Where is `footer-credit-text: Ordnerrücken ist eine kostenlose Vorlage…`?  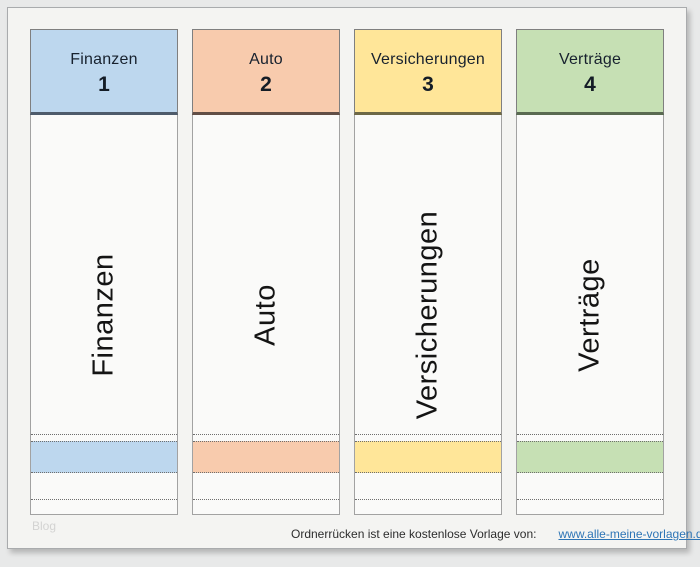
footer-credit-text: Ordnerrücken ist eine kostenlose Vorlage… is located at coordinates (414, 534).